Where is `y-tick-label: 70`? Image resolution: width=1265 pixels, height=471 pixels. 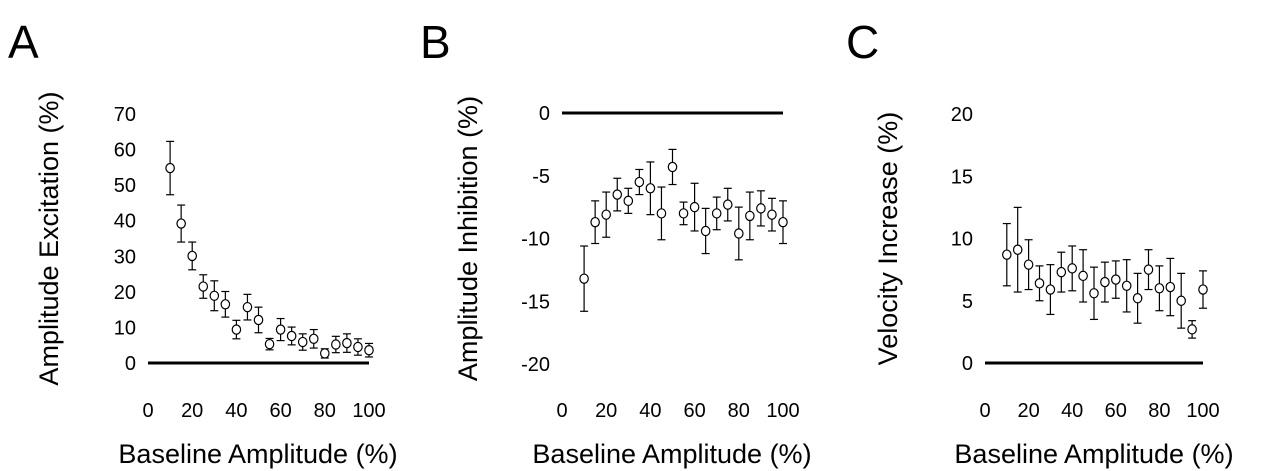
y-tick-label: 70 is located at coordinates (125, 115).